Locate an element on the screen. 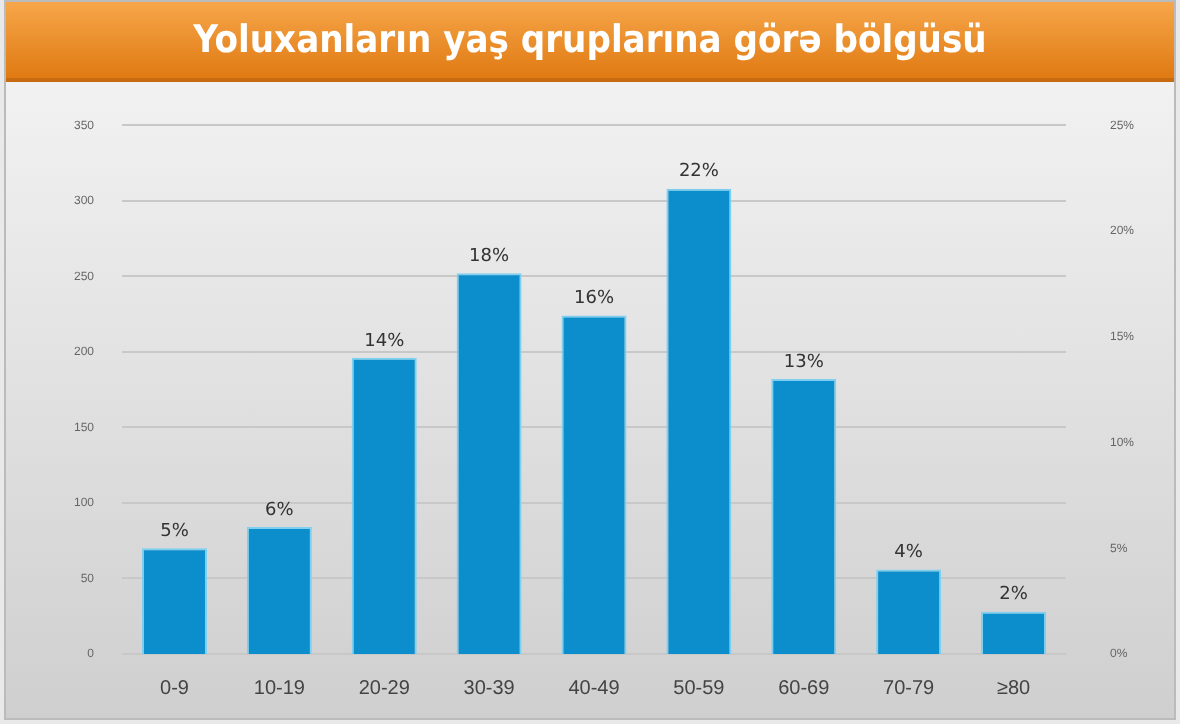 The image size is (1180, 724). x-tick-label: 60-69 is located at coordinates (804, 688).